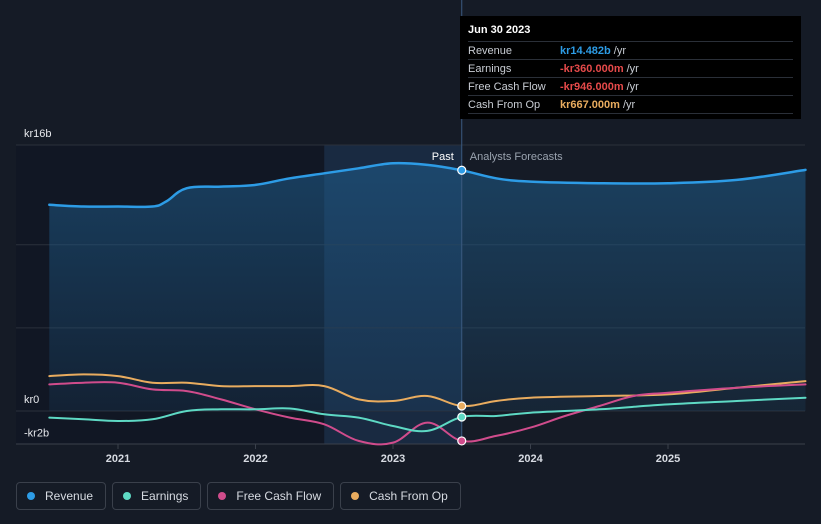 This screenshot has height=524, width=821. I want to click on x-axis: 2021 2022 2023 2024 2025, so click(393, 454).